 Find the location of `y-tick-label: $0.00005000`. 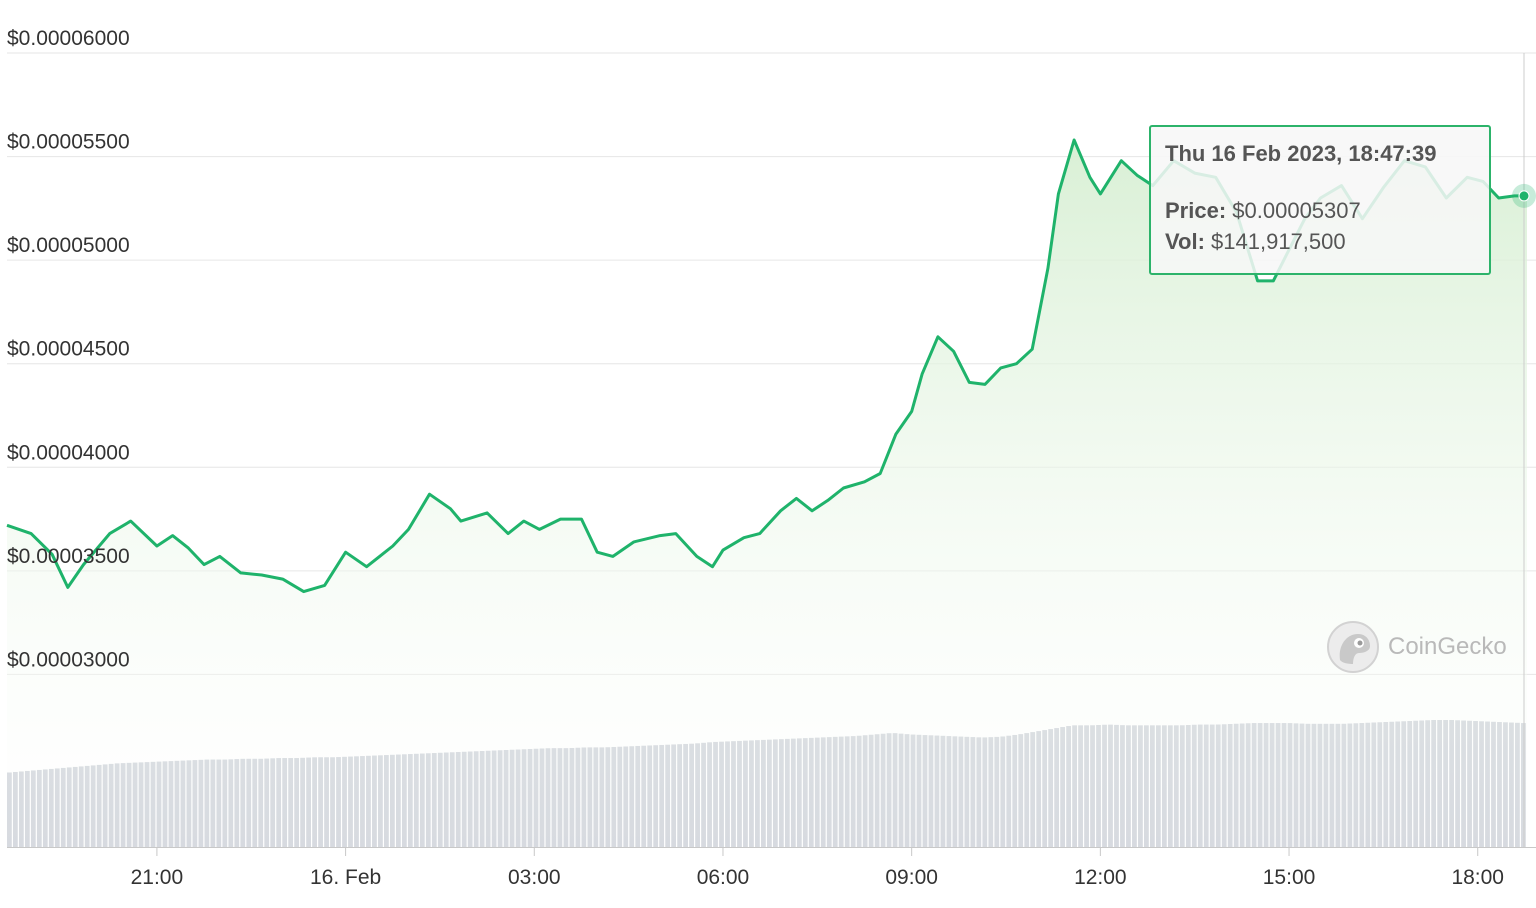

y-tick-label: $0.00005000 is located at coordinates (68, 245).